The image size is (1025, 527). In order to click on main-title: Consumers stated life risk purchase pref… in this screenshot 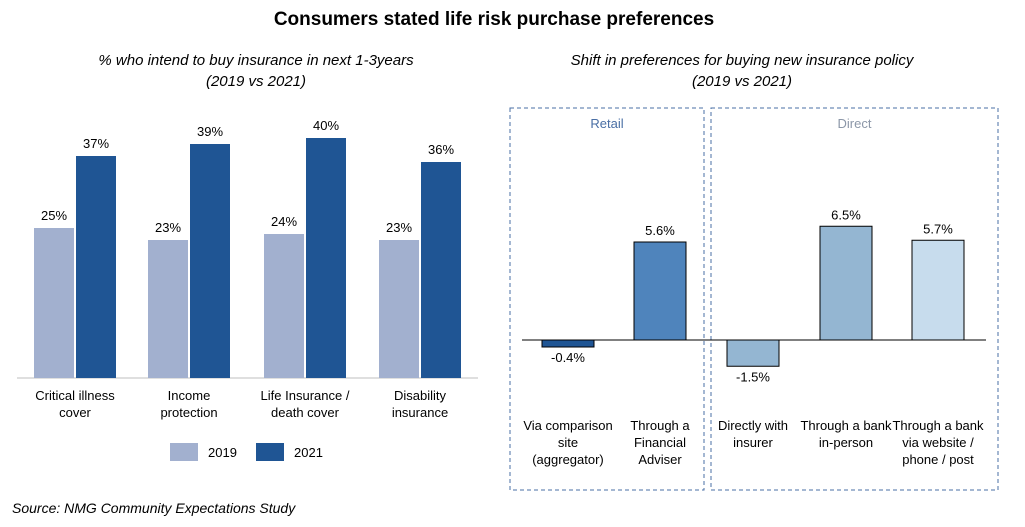, I will do `click(494, 19)`.